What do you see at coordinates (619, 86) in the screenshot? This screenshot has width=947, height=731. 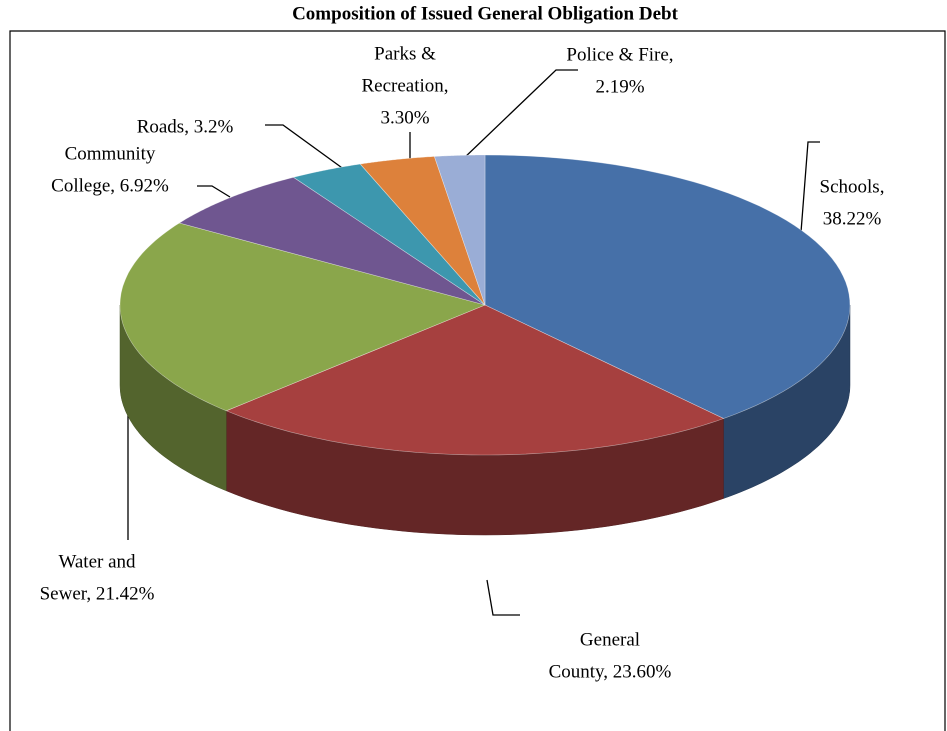 I see `data-label: 2.19%` at bounding box center [619, 86].